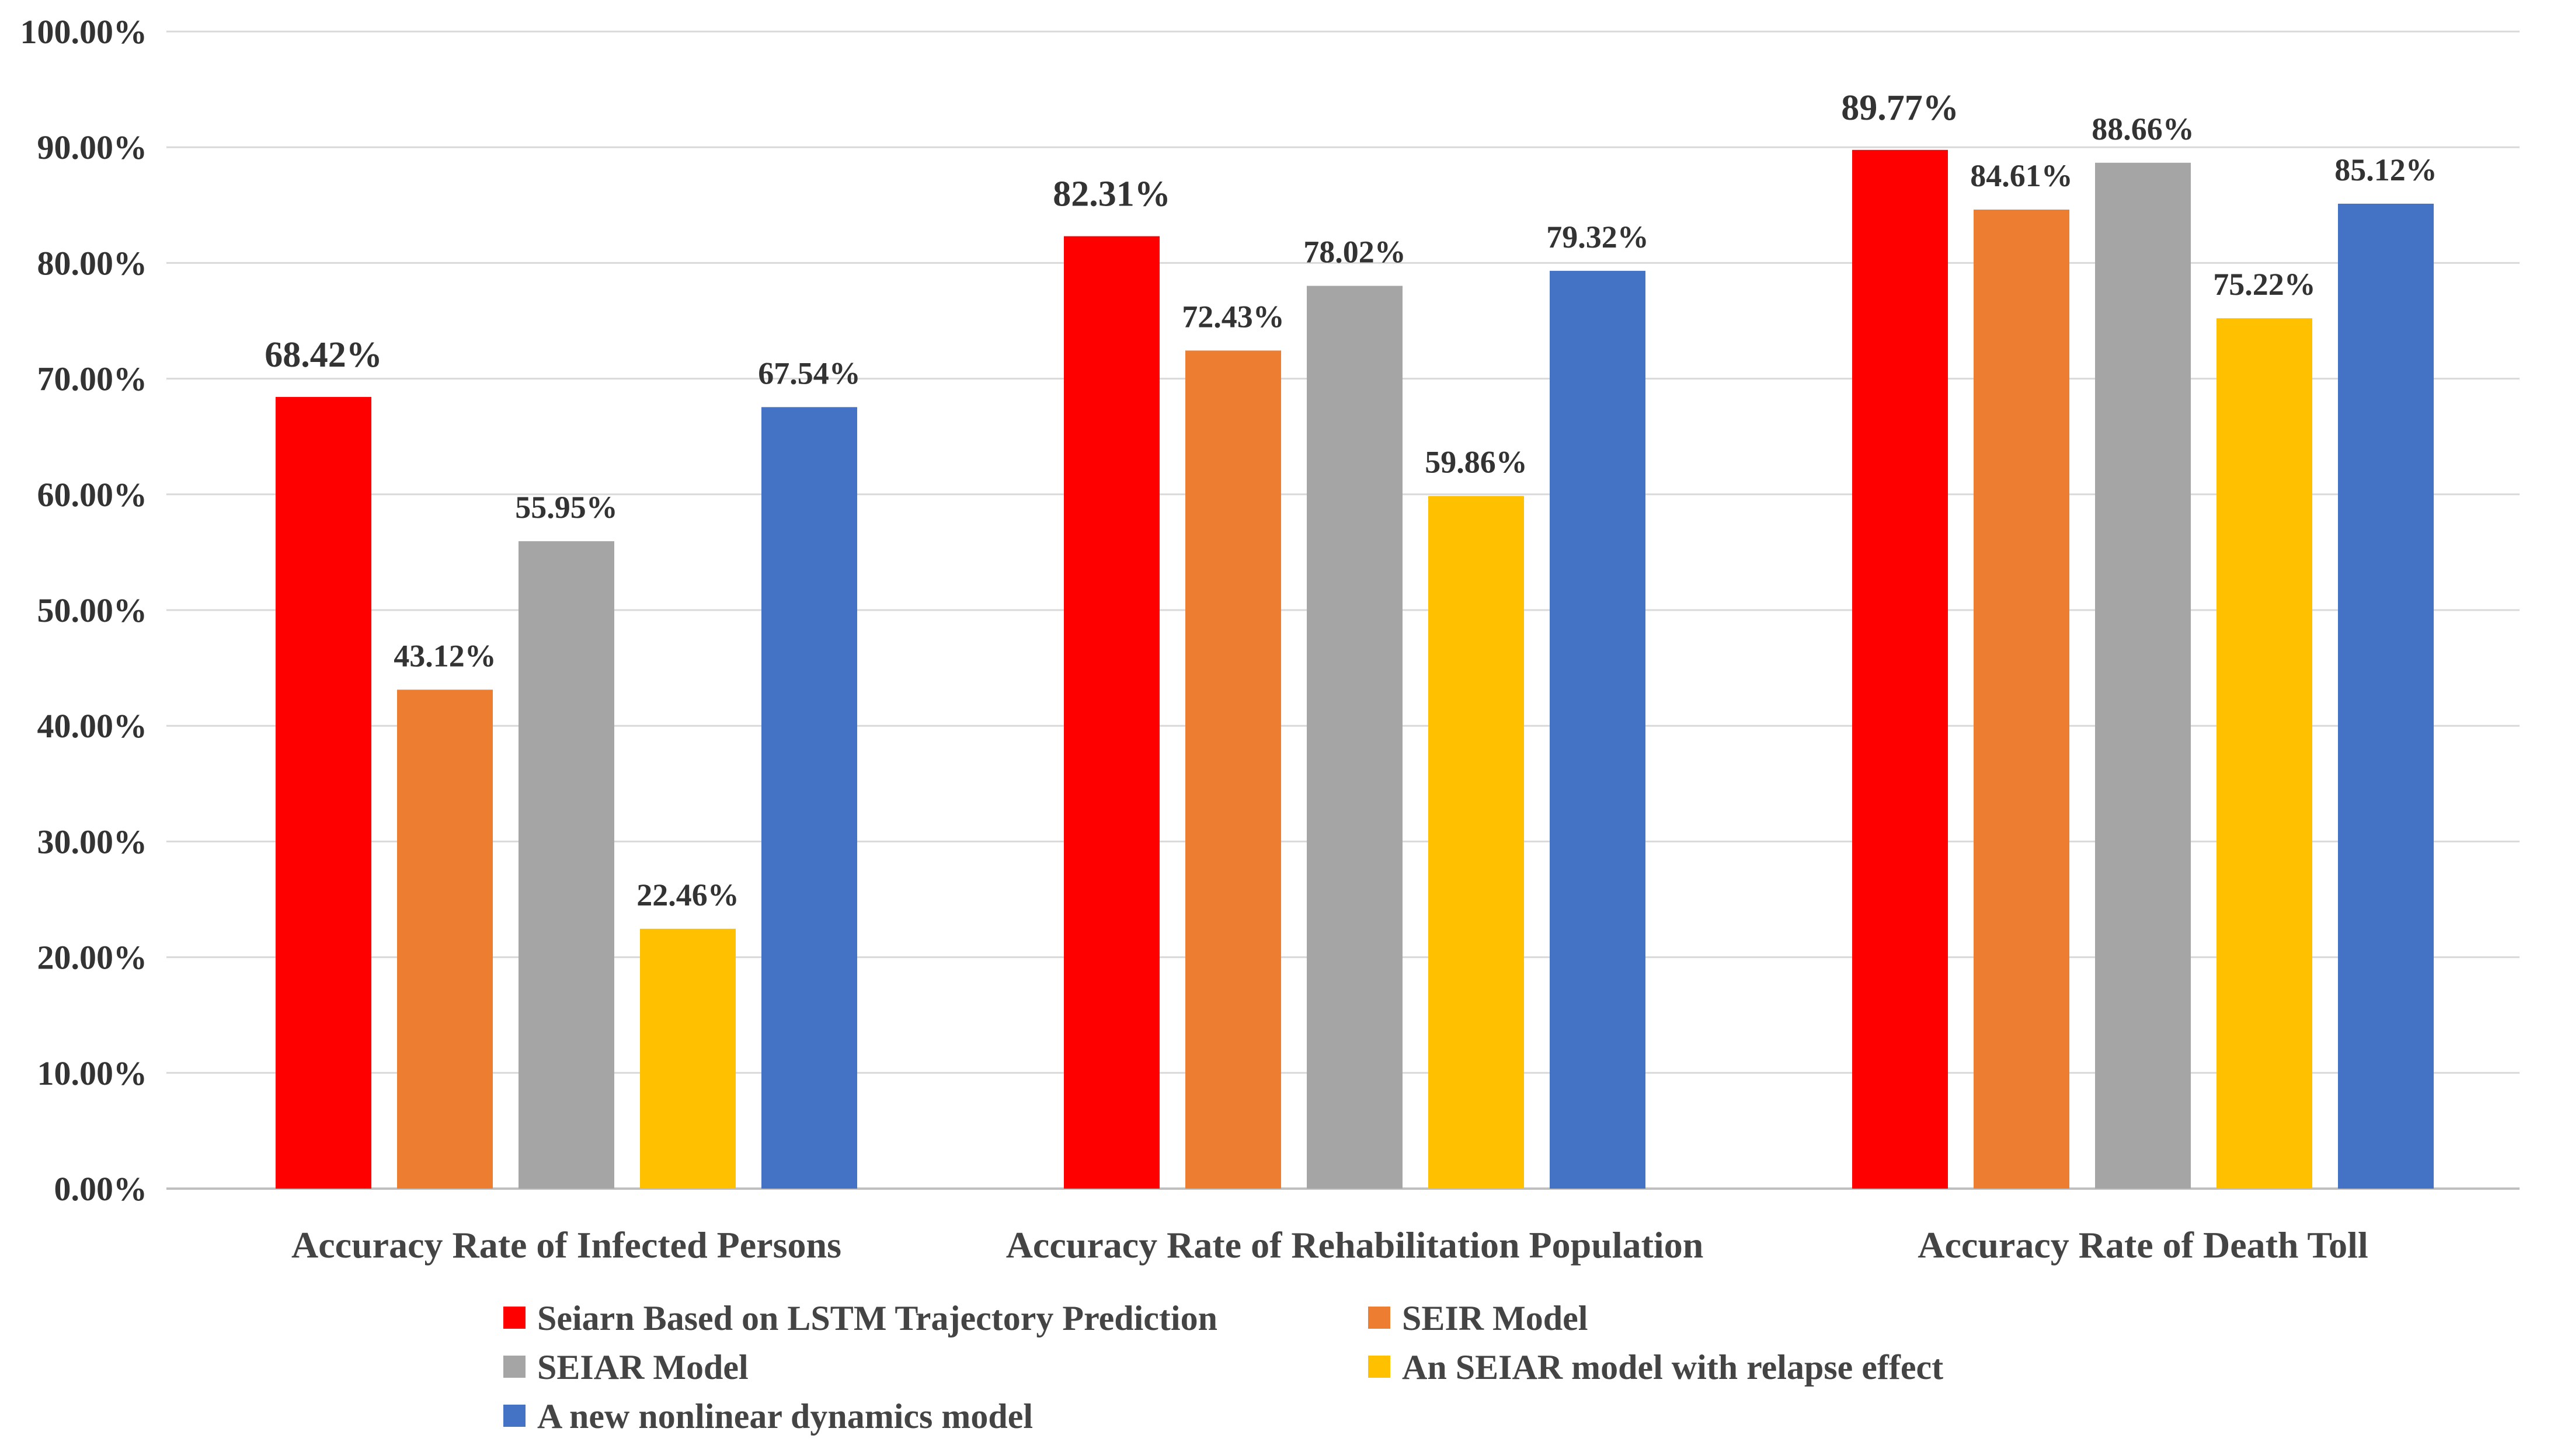 This screenshot has height=1456, width=2554. I want to click on data-label: 59.86%, so click(1476, 462).